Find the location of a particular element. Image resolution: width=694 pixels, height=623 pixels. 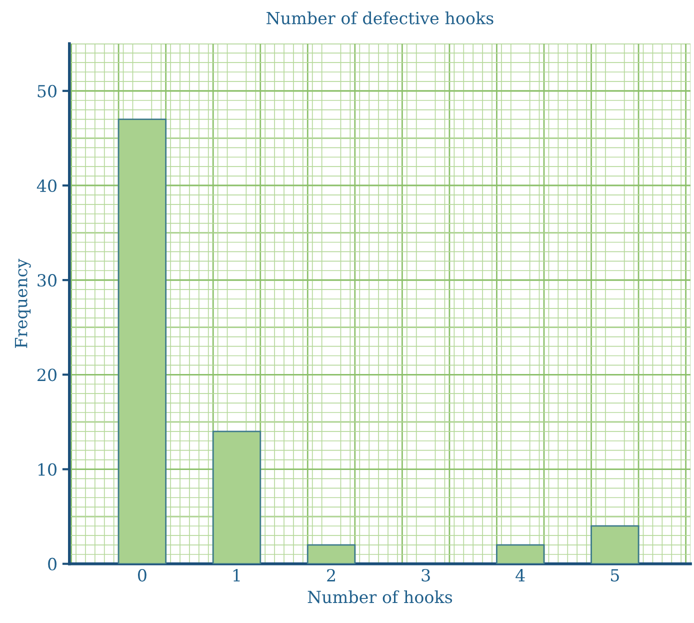

y-tick-label: 30 is located at coordinates (47, 280).